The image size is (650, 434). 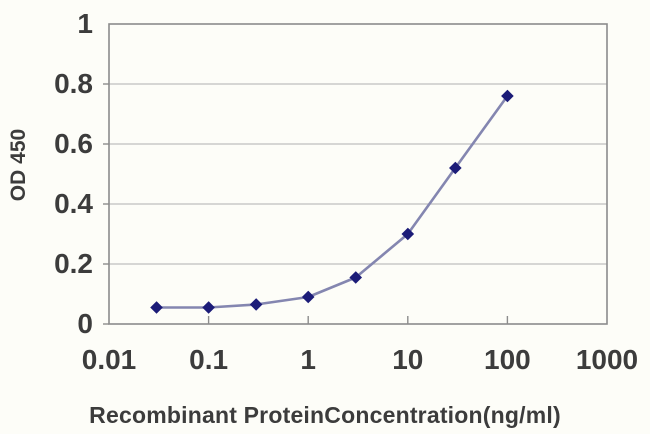 What do you see at coordinates (73, 263) in the screenshot?
I see `y-tick-label: 0.2` at bounding box center [73, 263].